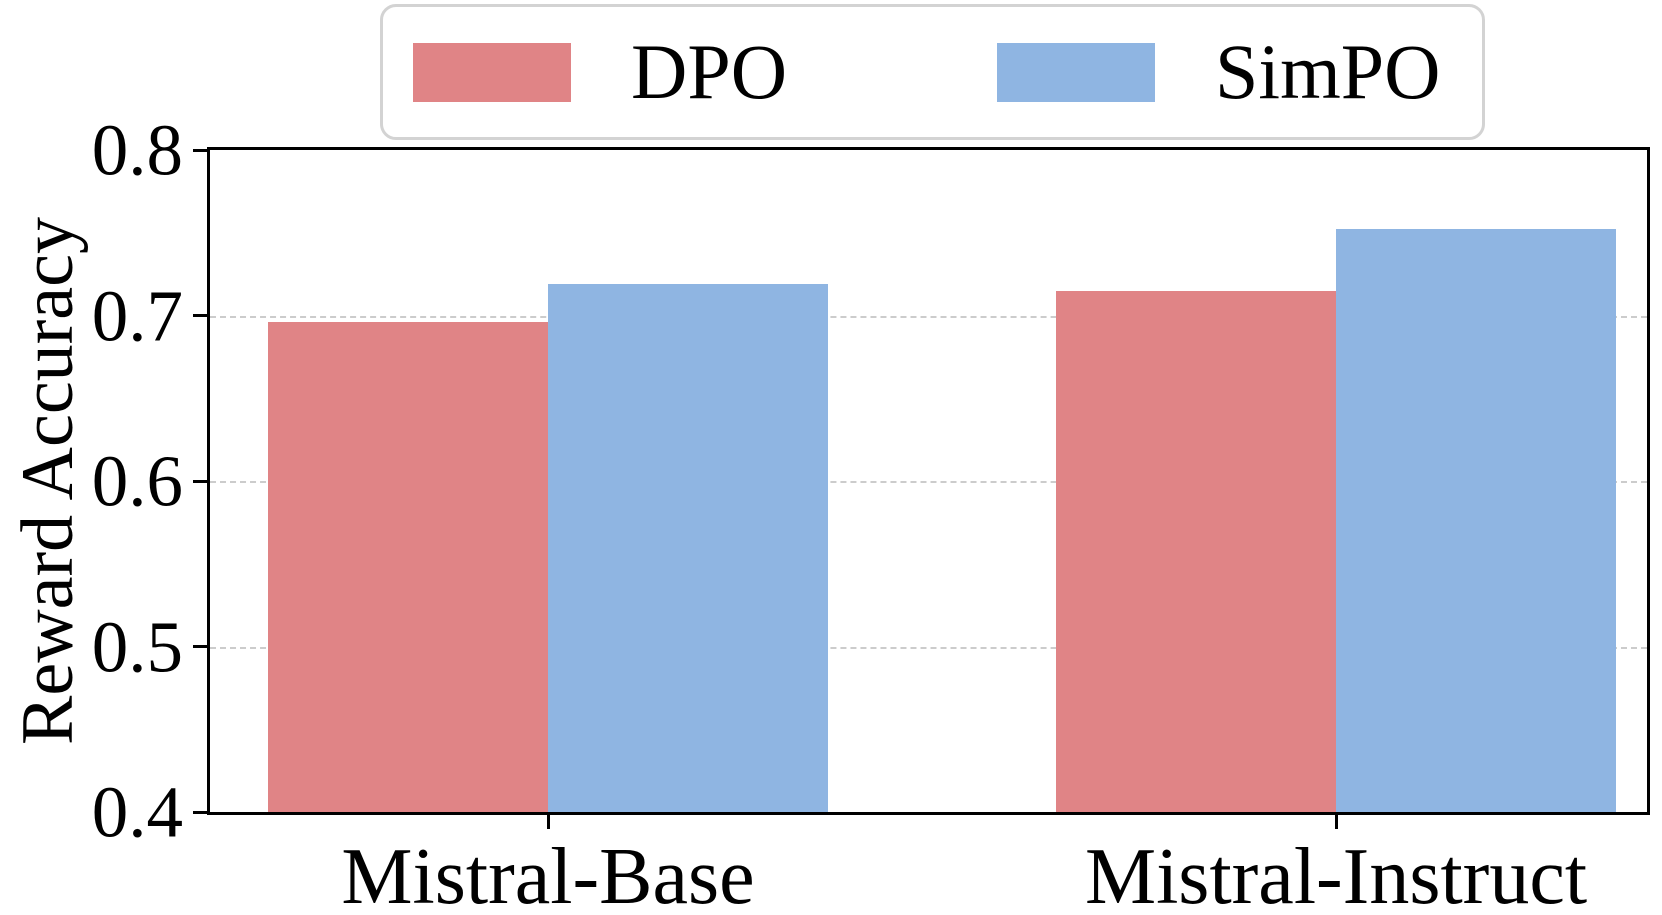 The image size is (1662, 915). Describe the element at coordinates (137, 812) in the screenshot. I see `y-tick-label-0.4: 0.4` at that location.